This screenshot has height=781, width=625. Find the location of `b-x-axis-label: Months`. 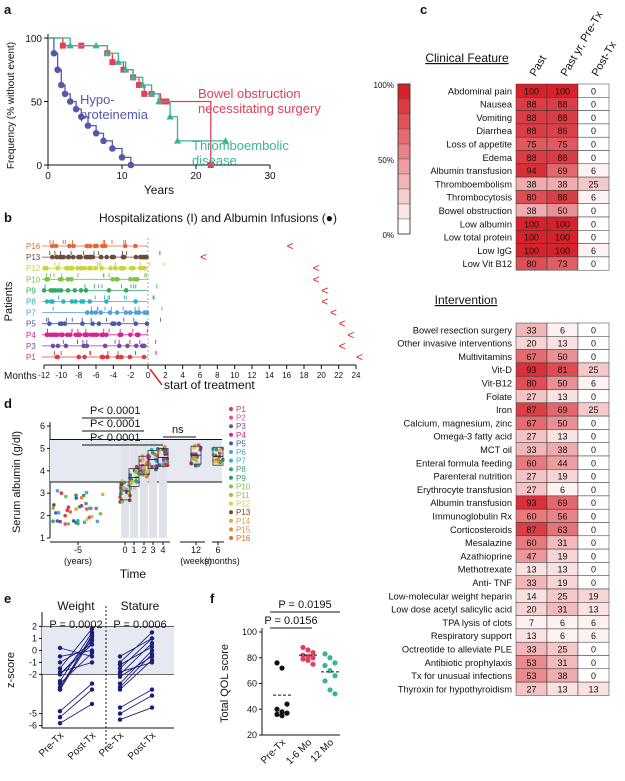

b-x-axis-label: Months is located at coordinates (20, 376).